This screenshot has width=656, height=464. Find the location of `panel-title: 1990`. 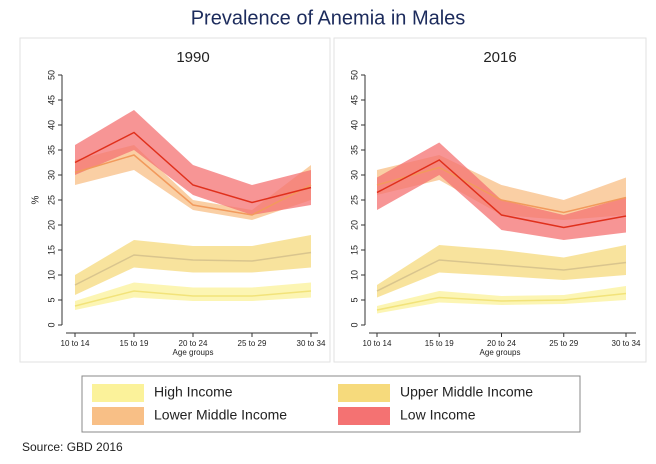

panel-title: 1990 is located at coordinates (192, 57).